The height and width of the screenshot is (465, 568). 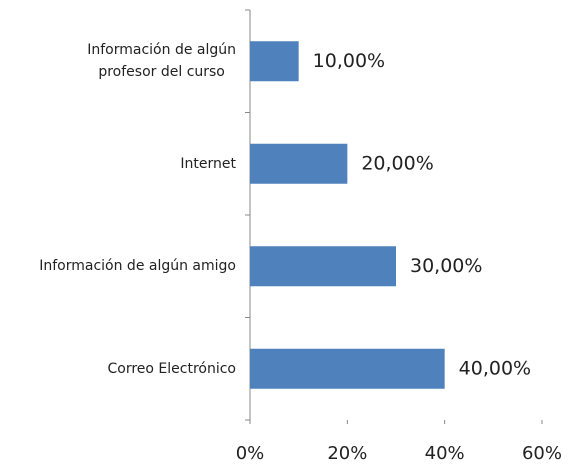 I want to click on category-label: Correo Electrónico, so click(x=171, y=368).